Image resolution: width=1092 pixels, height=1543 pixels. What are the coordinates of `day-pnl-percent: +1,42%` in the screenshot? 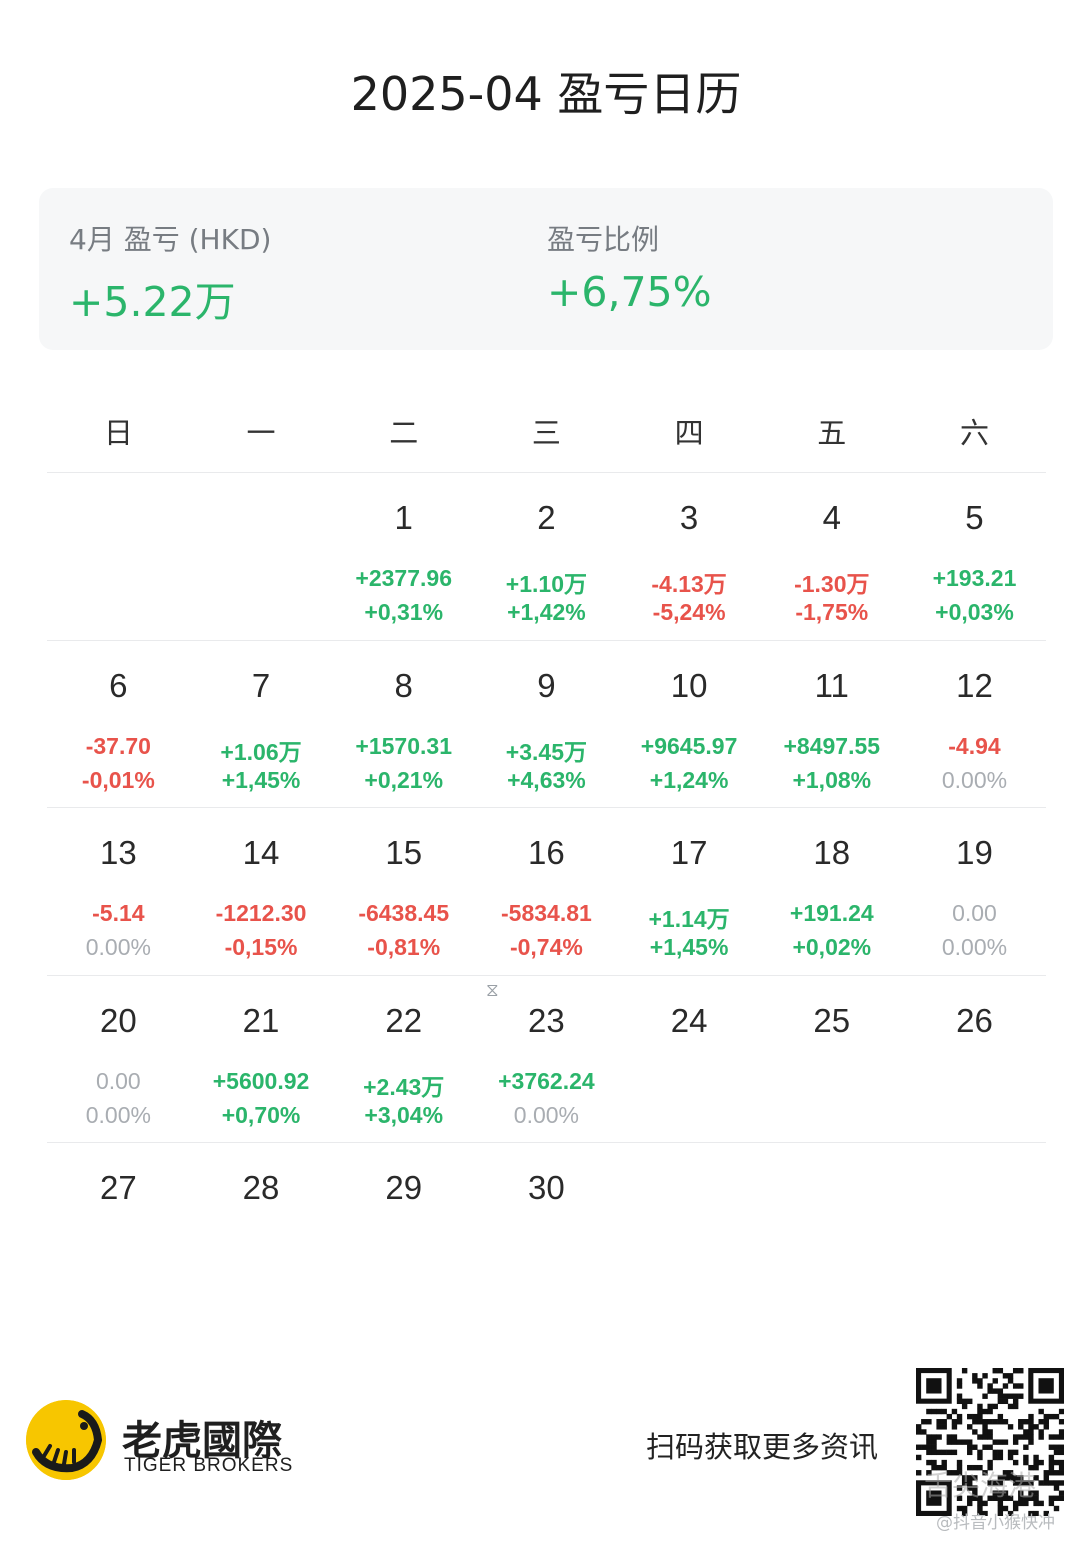 It's located at (546, 612).